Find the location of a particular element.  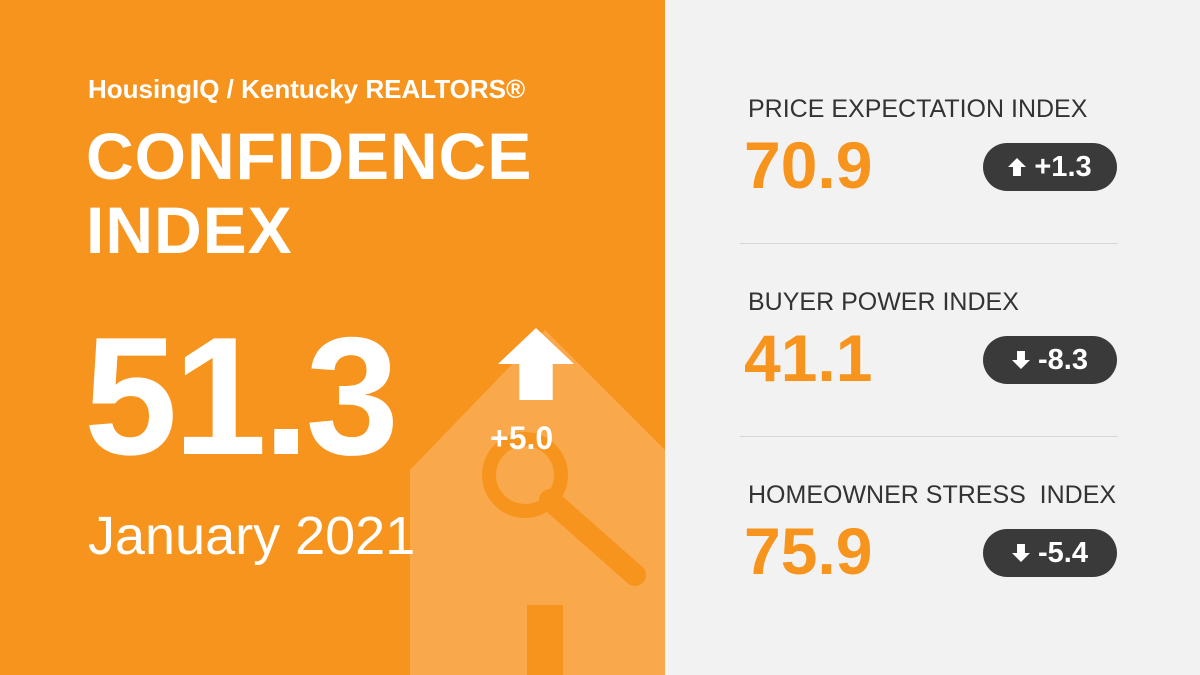

index-change: -8.3 is located at coordinates (1063, 359).